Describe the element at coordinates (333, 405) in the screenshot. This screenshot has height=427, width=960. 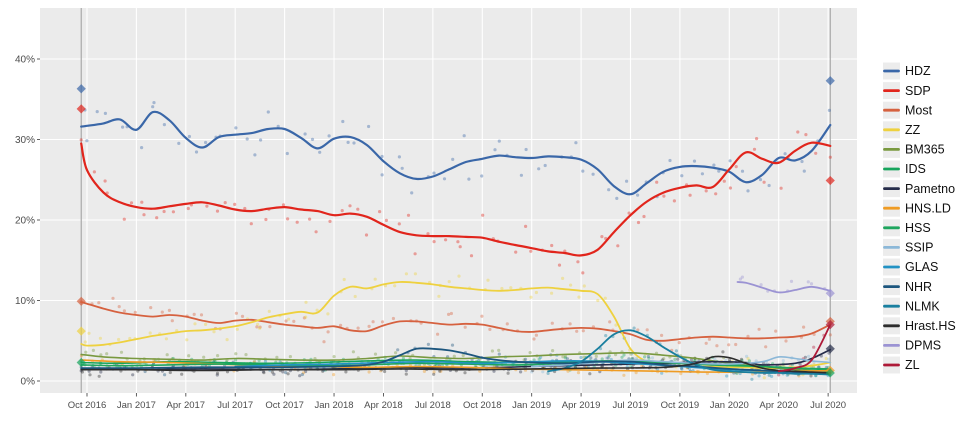
I see `x-tick-label: Jan 2018` at that location.